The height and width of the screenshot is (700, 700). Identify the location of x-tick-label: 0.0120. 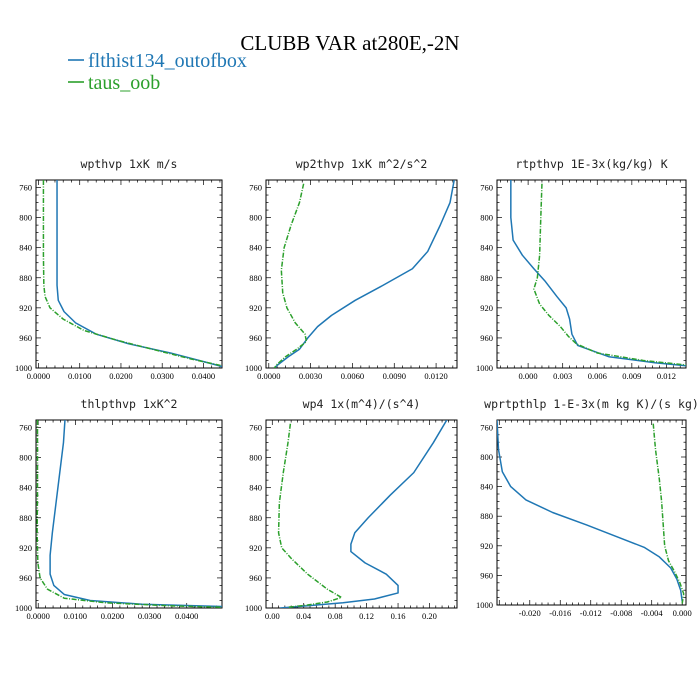
(435, 376).